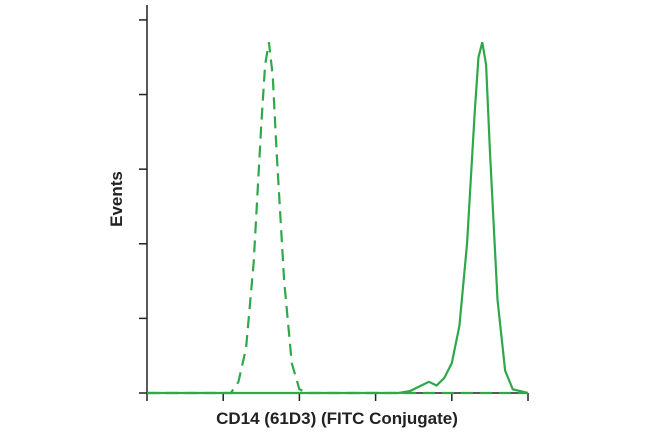 Image resolution: width=650 pixels, height=438 pixels. What do you see at coordinates (116, 199) in the screenshot?
I see `y-axis-label: Events` at bounding box center [116, 199].